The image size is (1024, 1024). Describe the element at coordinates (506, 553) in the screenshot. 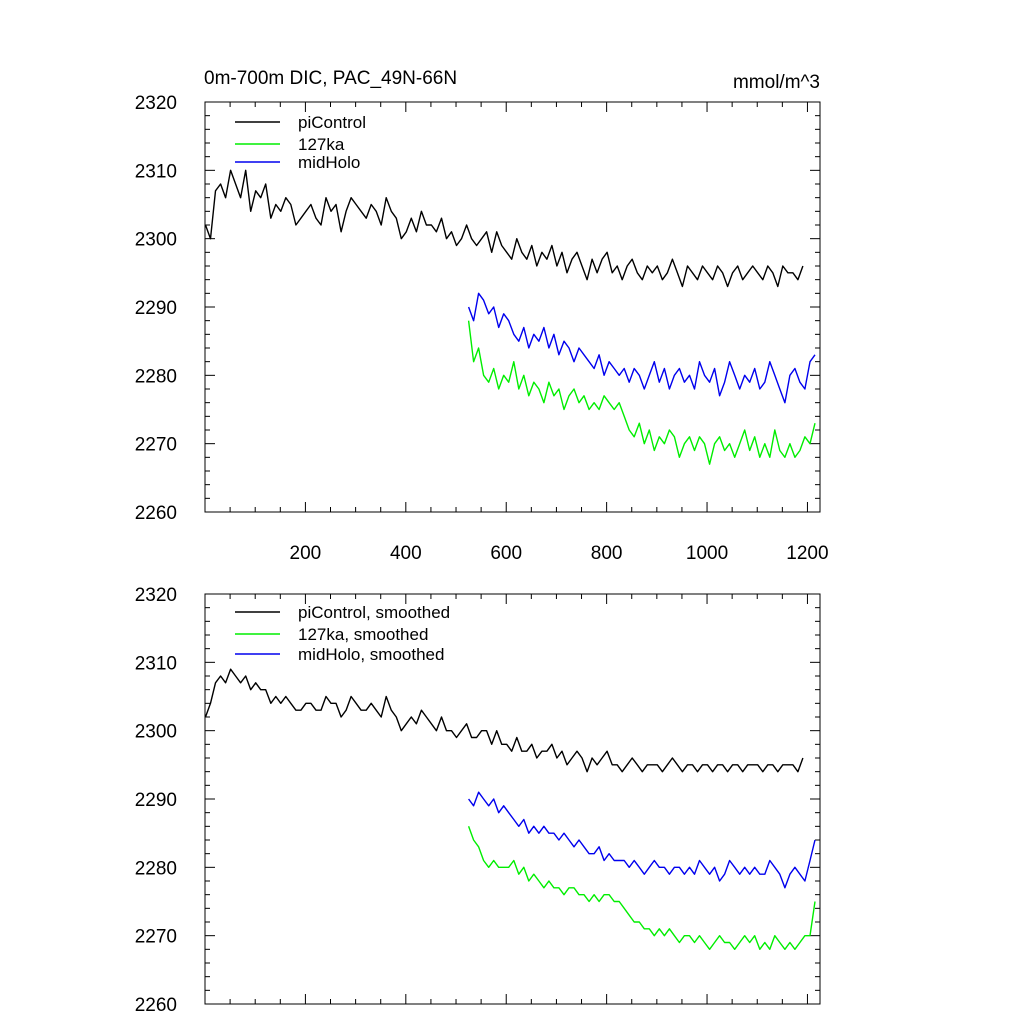

I see `x-tick-label: 600` at that location.